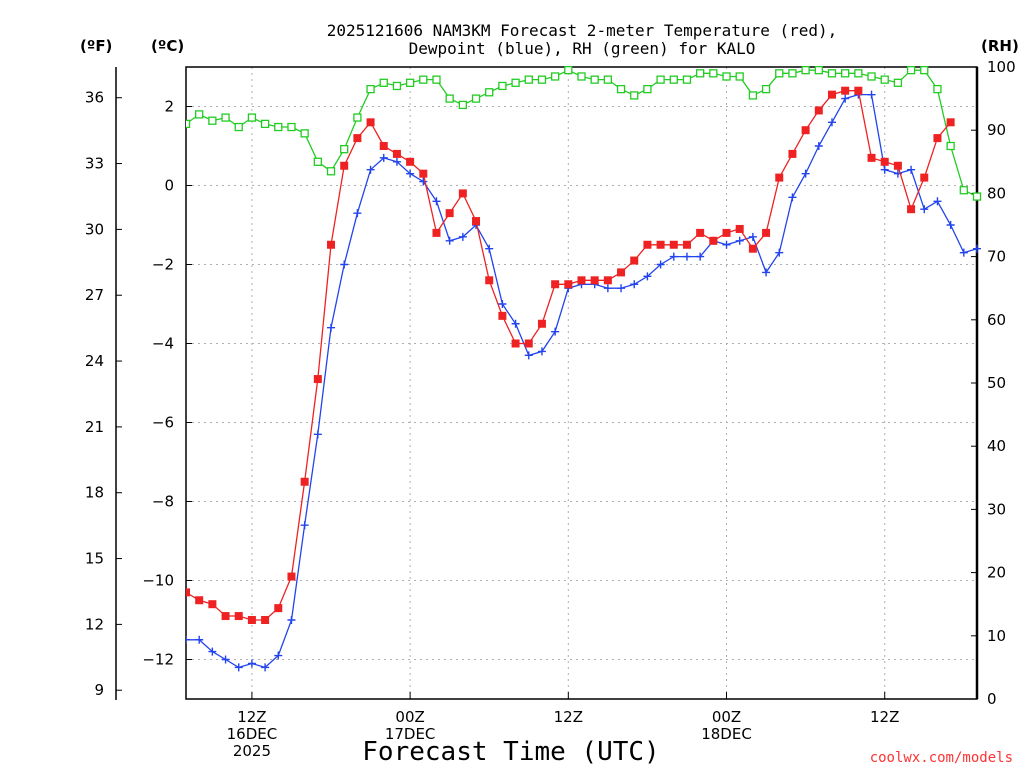  Describe the element at coordinates (410, 734) in the screenshot. I see `x-tick-label: 17DEC` at that location.